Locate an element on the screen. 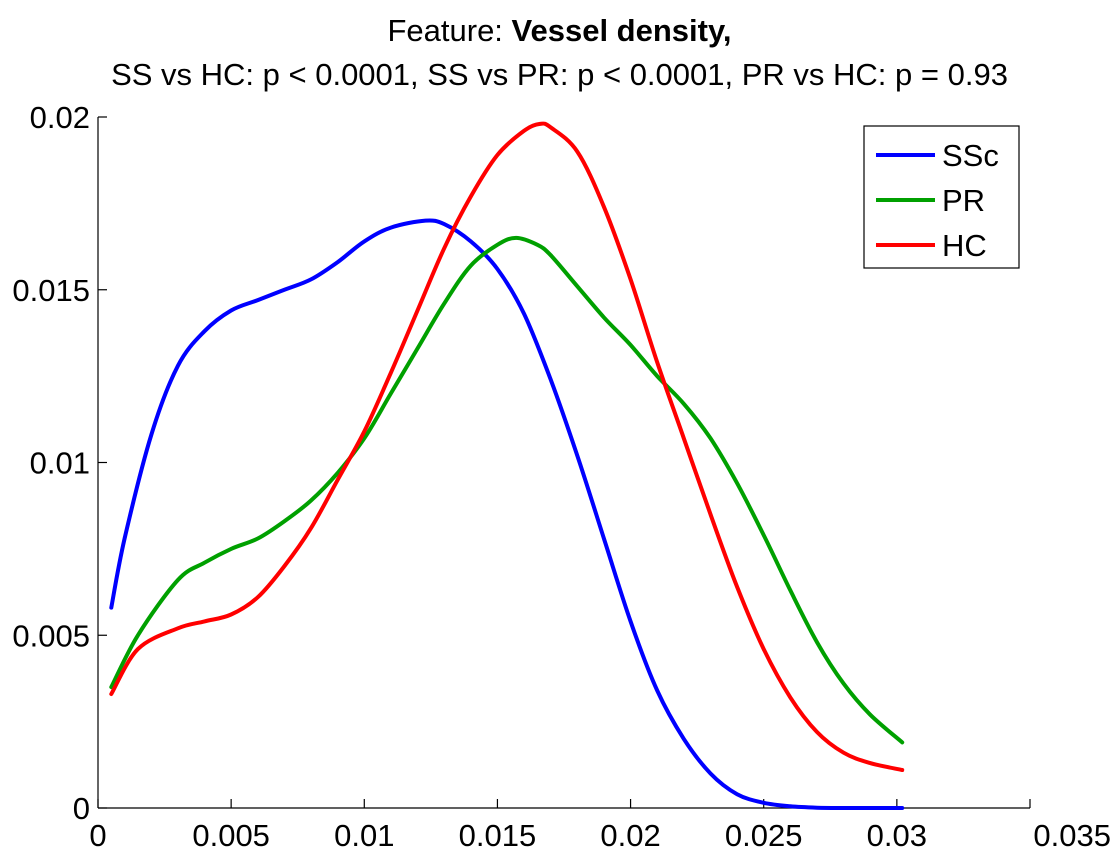 This screenshot has height=852, width=1119. x-tick-label: 0.02 is located at coordinates (630, 835).